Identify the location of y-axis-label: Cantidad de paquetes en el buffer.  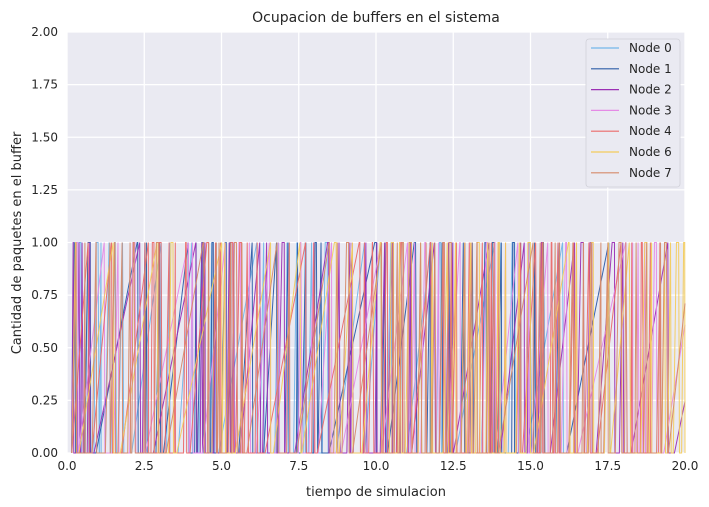
(17, 242).